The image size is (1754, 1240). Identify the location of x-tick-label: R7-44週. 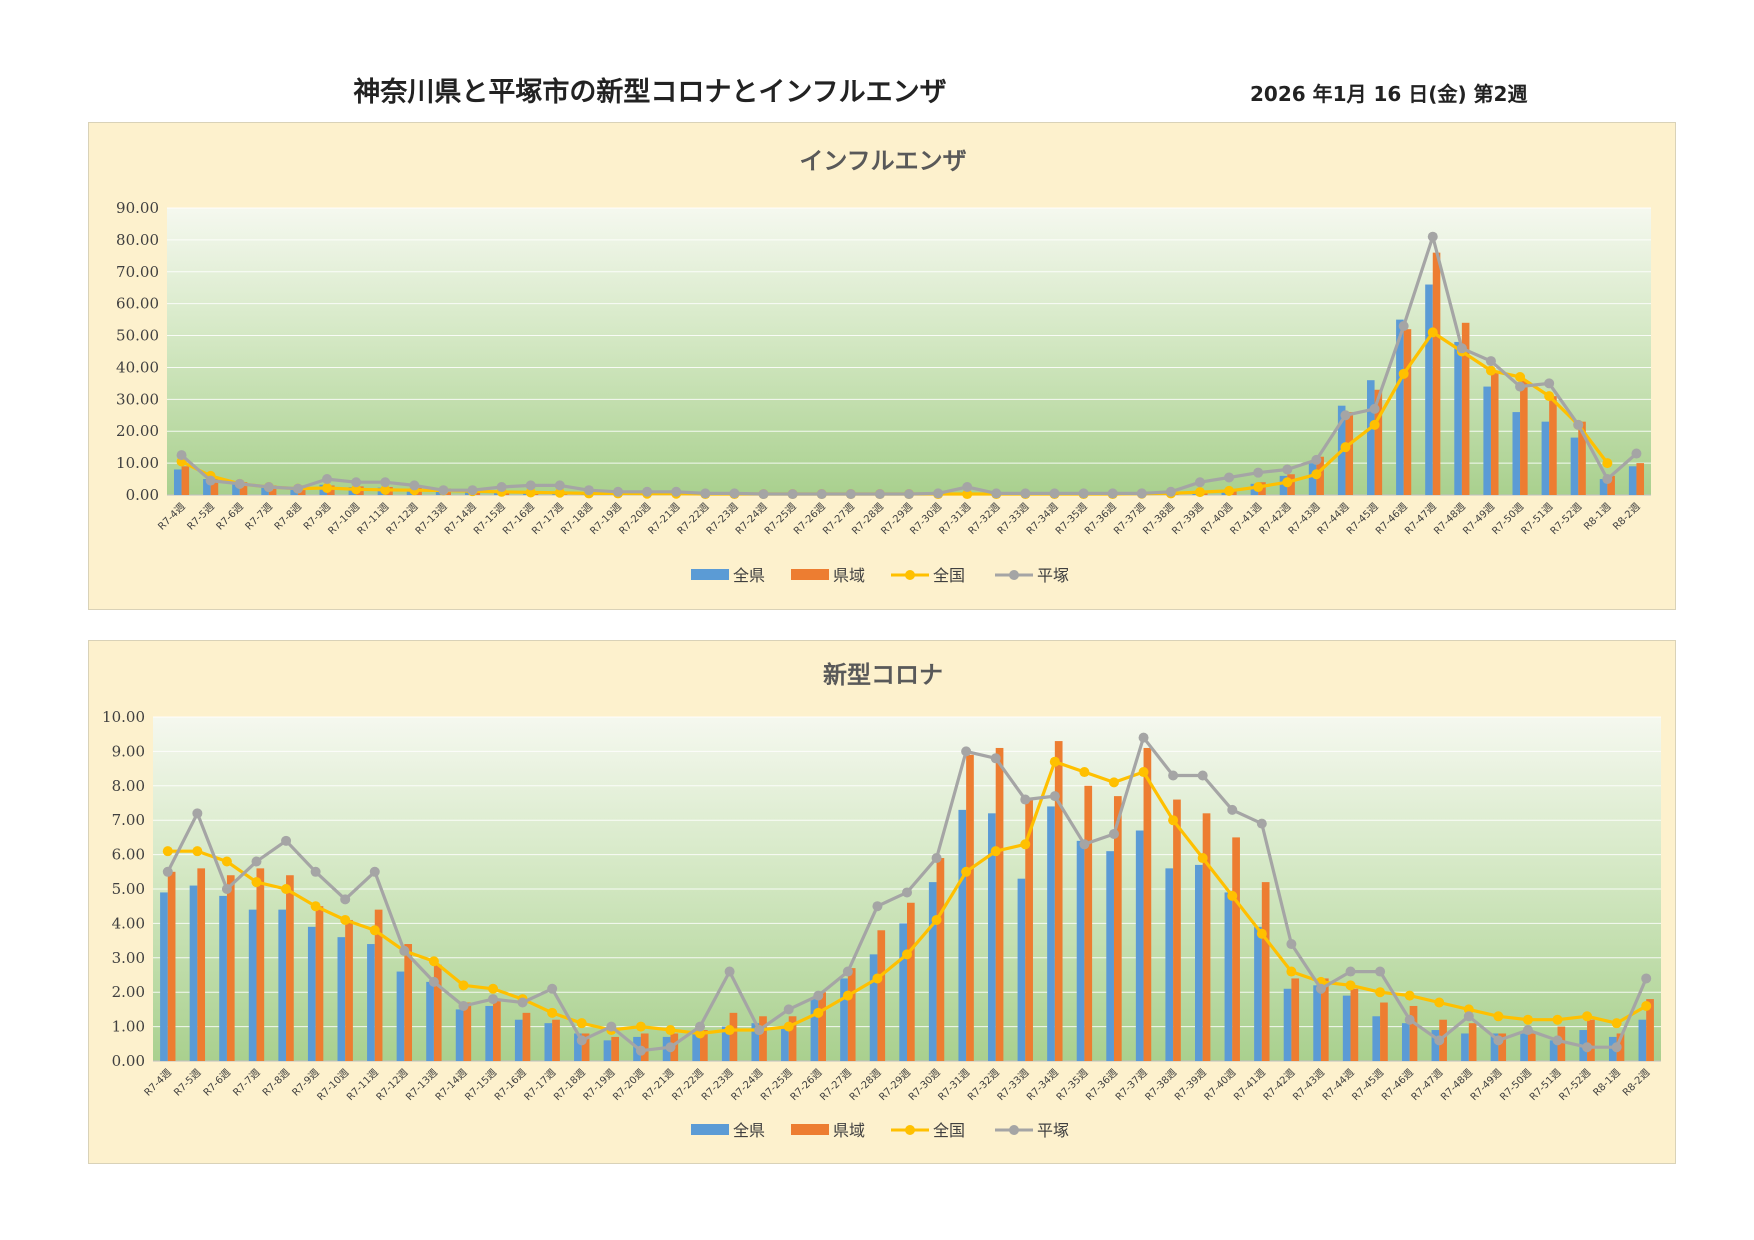
(1338, 1085).